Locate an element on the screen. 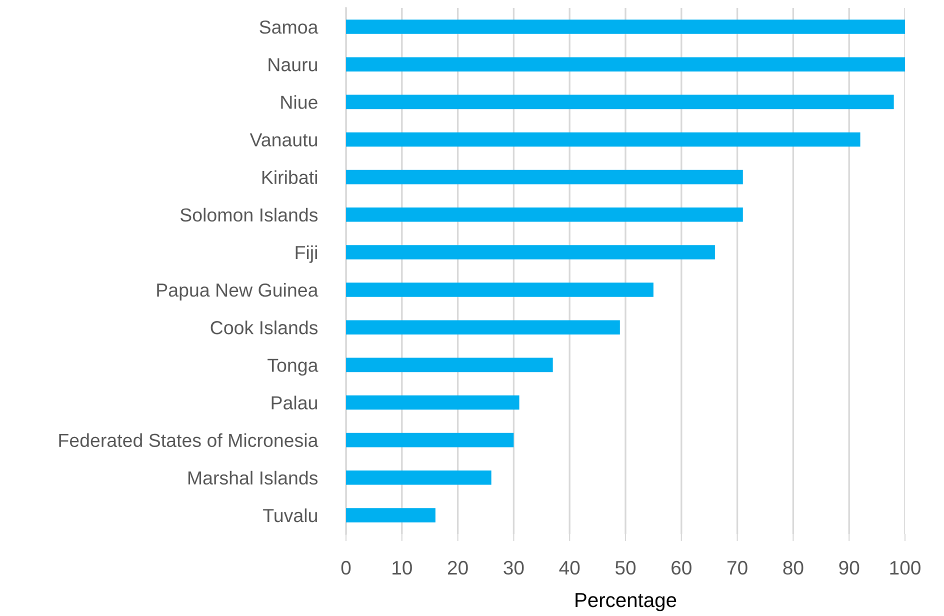 This screenshot has width=944, height=616. x-tick-label: 50 is located at coordinates (625, 567).